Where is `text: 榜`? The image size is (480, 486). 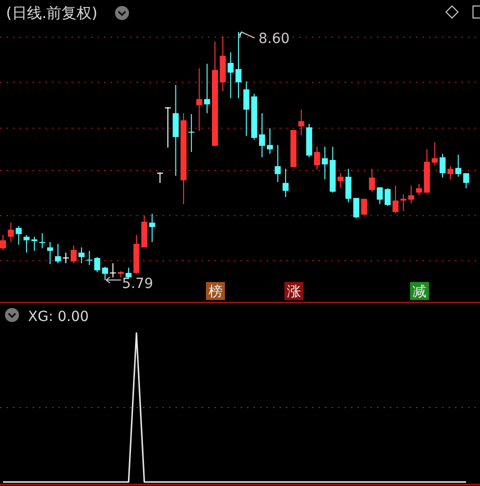 text: 榜 is located at coordinates (215, 292).